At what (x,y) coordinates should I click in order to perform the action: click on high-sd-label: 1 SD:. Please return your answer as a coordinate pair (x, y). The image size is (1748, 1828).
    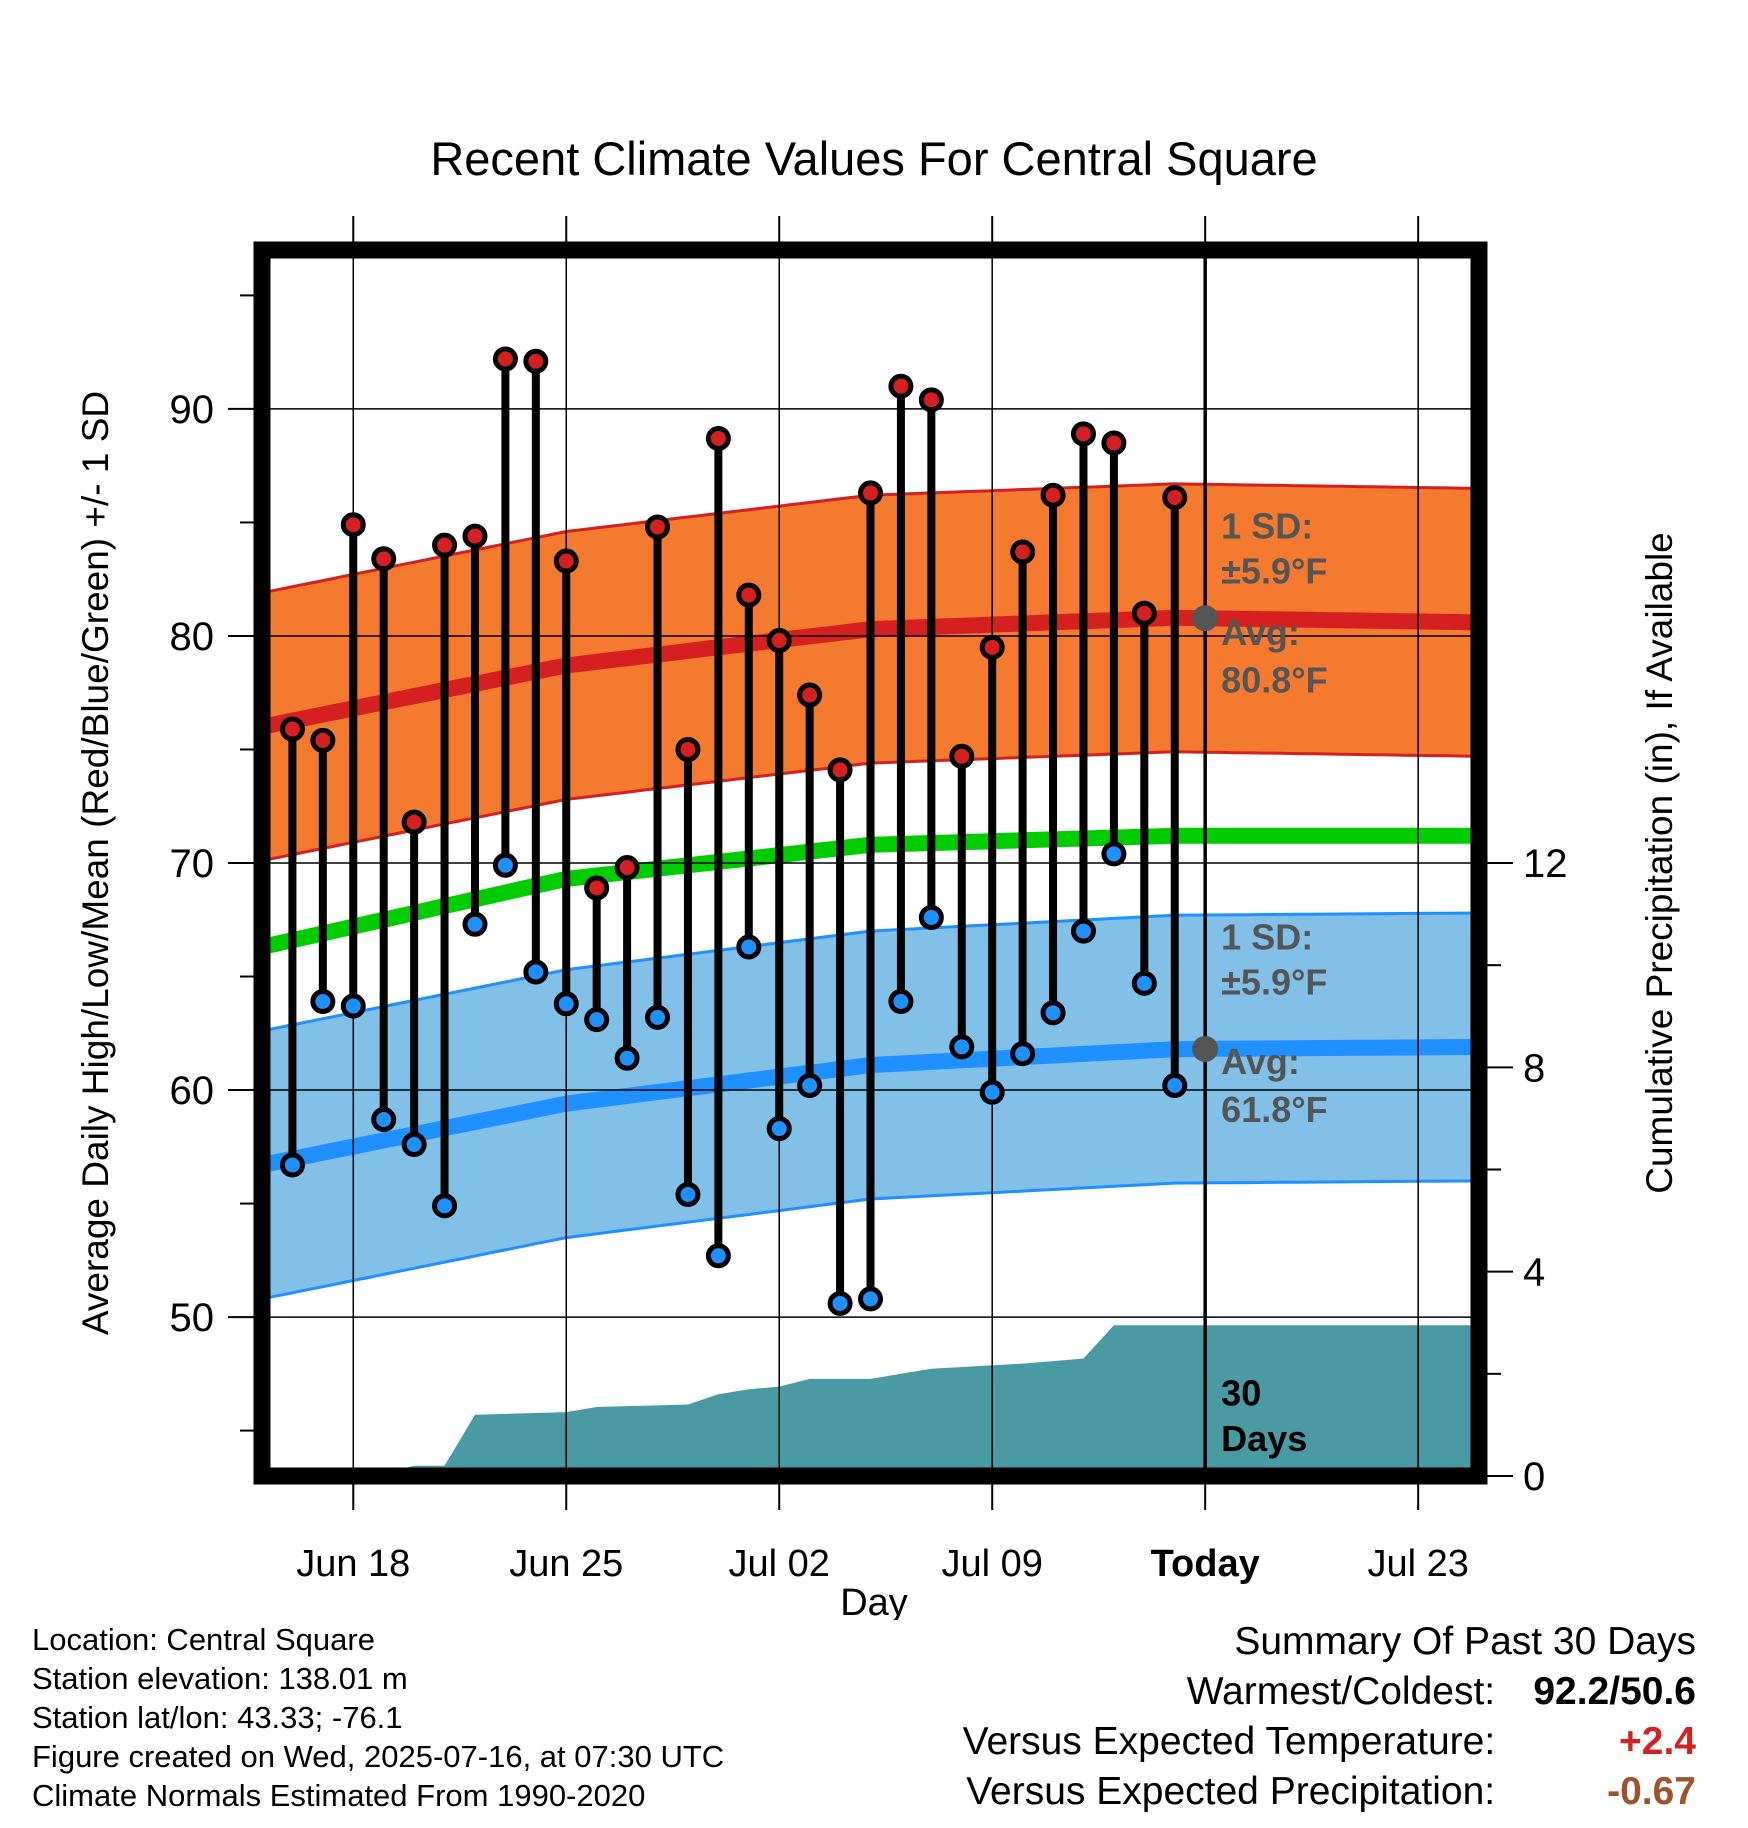
    Looking at the image, I should click on (1267, 525).